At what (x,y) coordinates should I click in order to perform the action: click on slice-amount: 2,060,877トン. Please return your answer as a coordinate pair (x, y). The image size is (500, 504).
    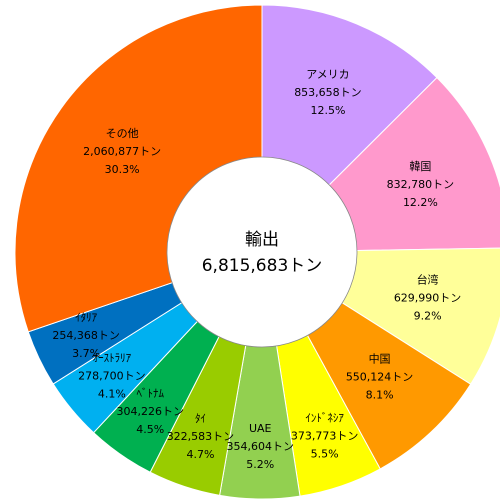
    Looking at the image, I should click on (122, 151).